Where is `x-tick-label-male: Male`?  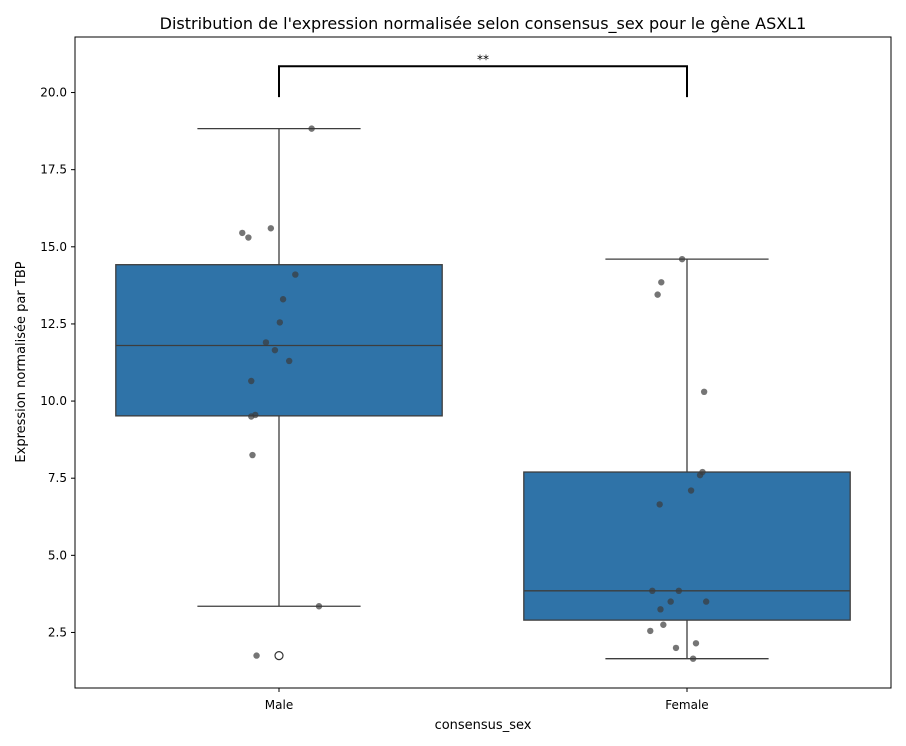 x-tick-label-male: Male is located at coordinates (279, 705).